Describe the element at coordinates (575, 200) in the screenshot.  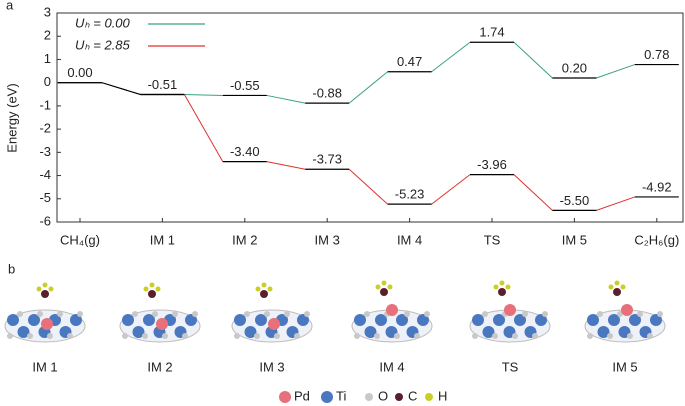
I see `value-label: -5.50` at that location.